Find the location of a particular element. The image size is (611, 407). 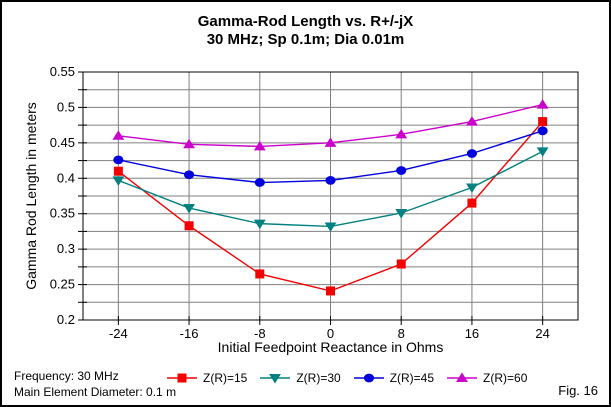

figure-number: Fig. 16 is located at coordinates (578, 390).